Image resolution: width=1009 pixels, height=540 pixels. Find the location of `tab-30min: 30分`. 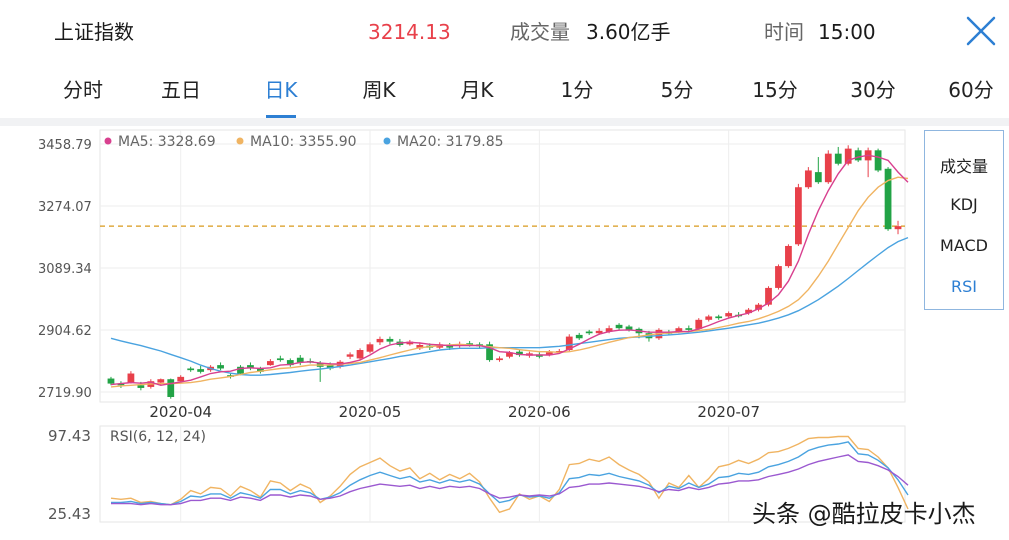

tab-30min: 30分 is located at coordinates (873, 90).